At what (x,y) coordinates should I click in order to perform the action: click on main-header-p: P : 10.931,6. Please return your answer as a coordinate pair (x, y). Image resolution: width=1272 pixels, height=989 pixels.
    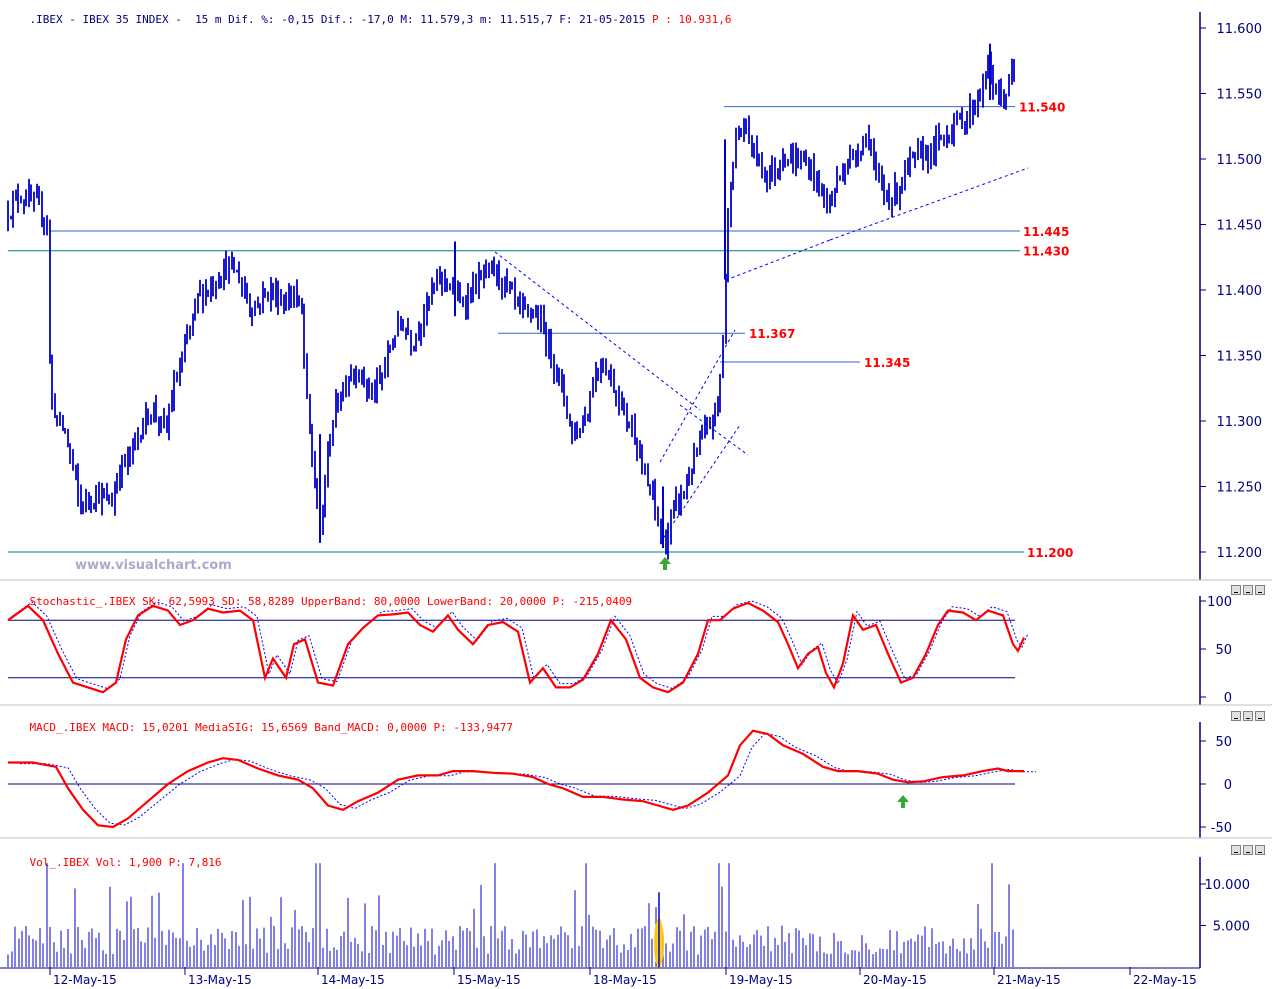
    Looking at the image, I should click on (688, 19).